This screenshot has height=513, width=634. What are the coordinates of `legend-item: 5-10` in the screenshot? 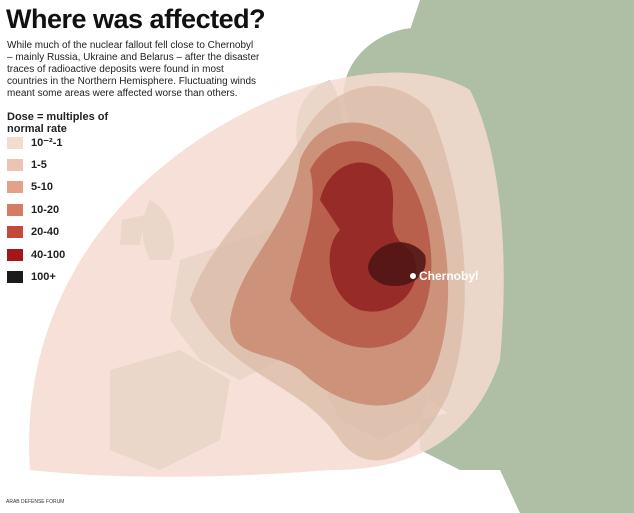 It's located at (30, 187).